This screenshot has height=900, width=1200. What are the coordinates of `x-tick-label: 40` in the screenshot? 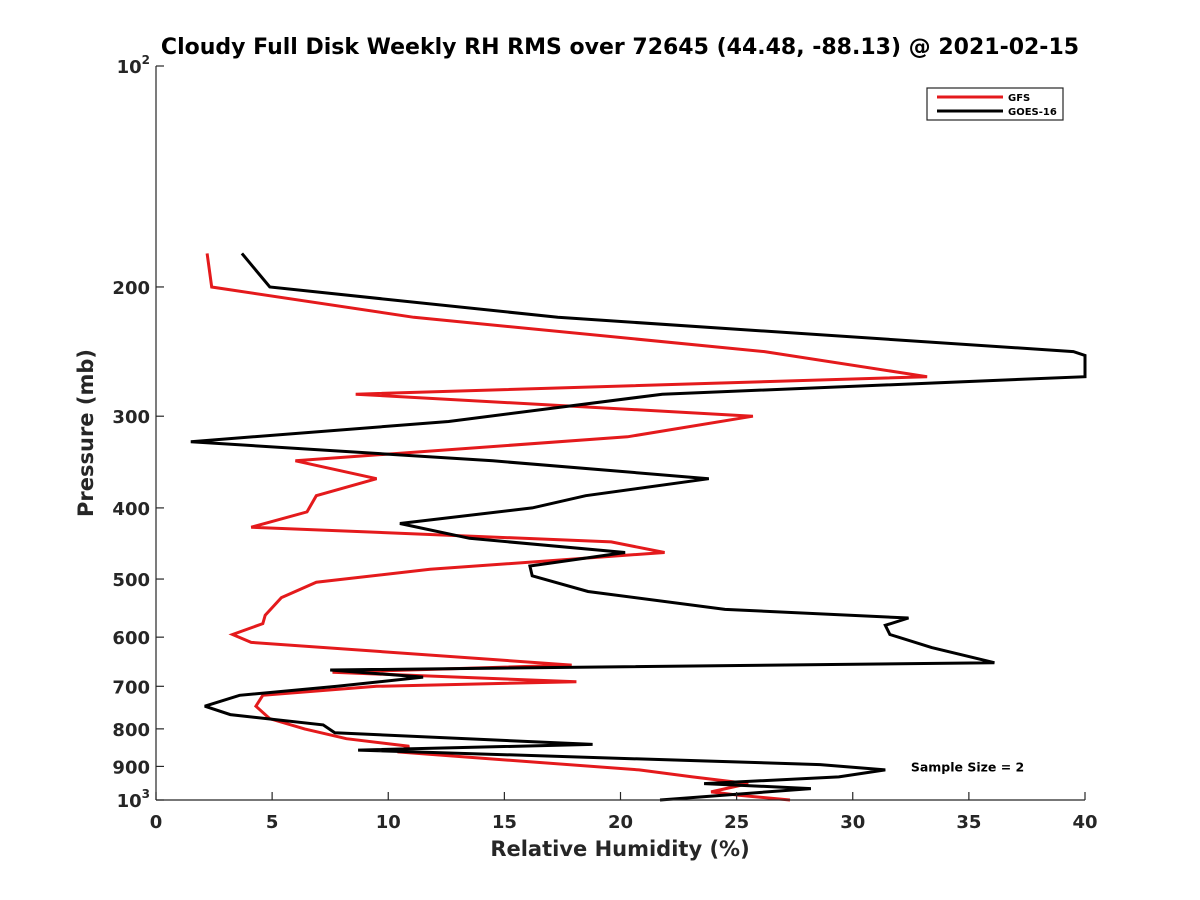 It's located at (1084, 822).